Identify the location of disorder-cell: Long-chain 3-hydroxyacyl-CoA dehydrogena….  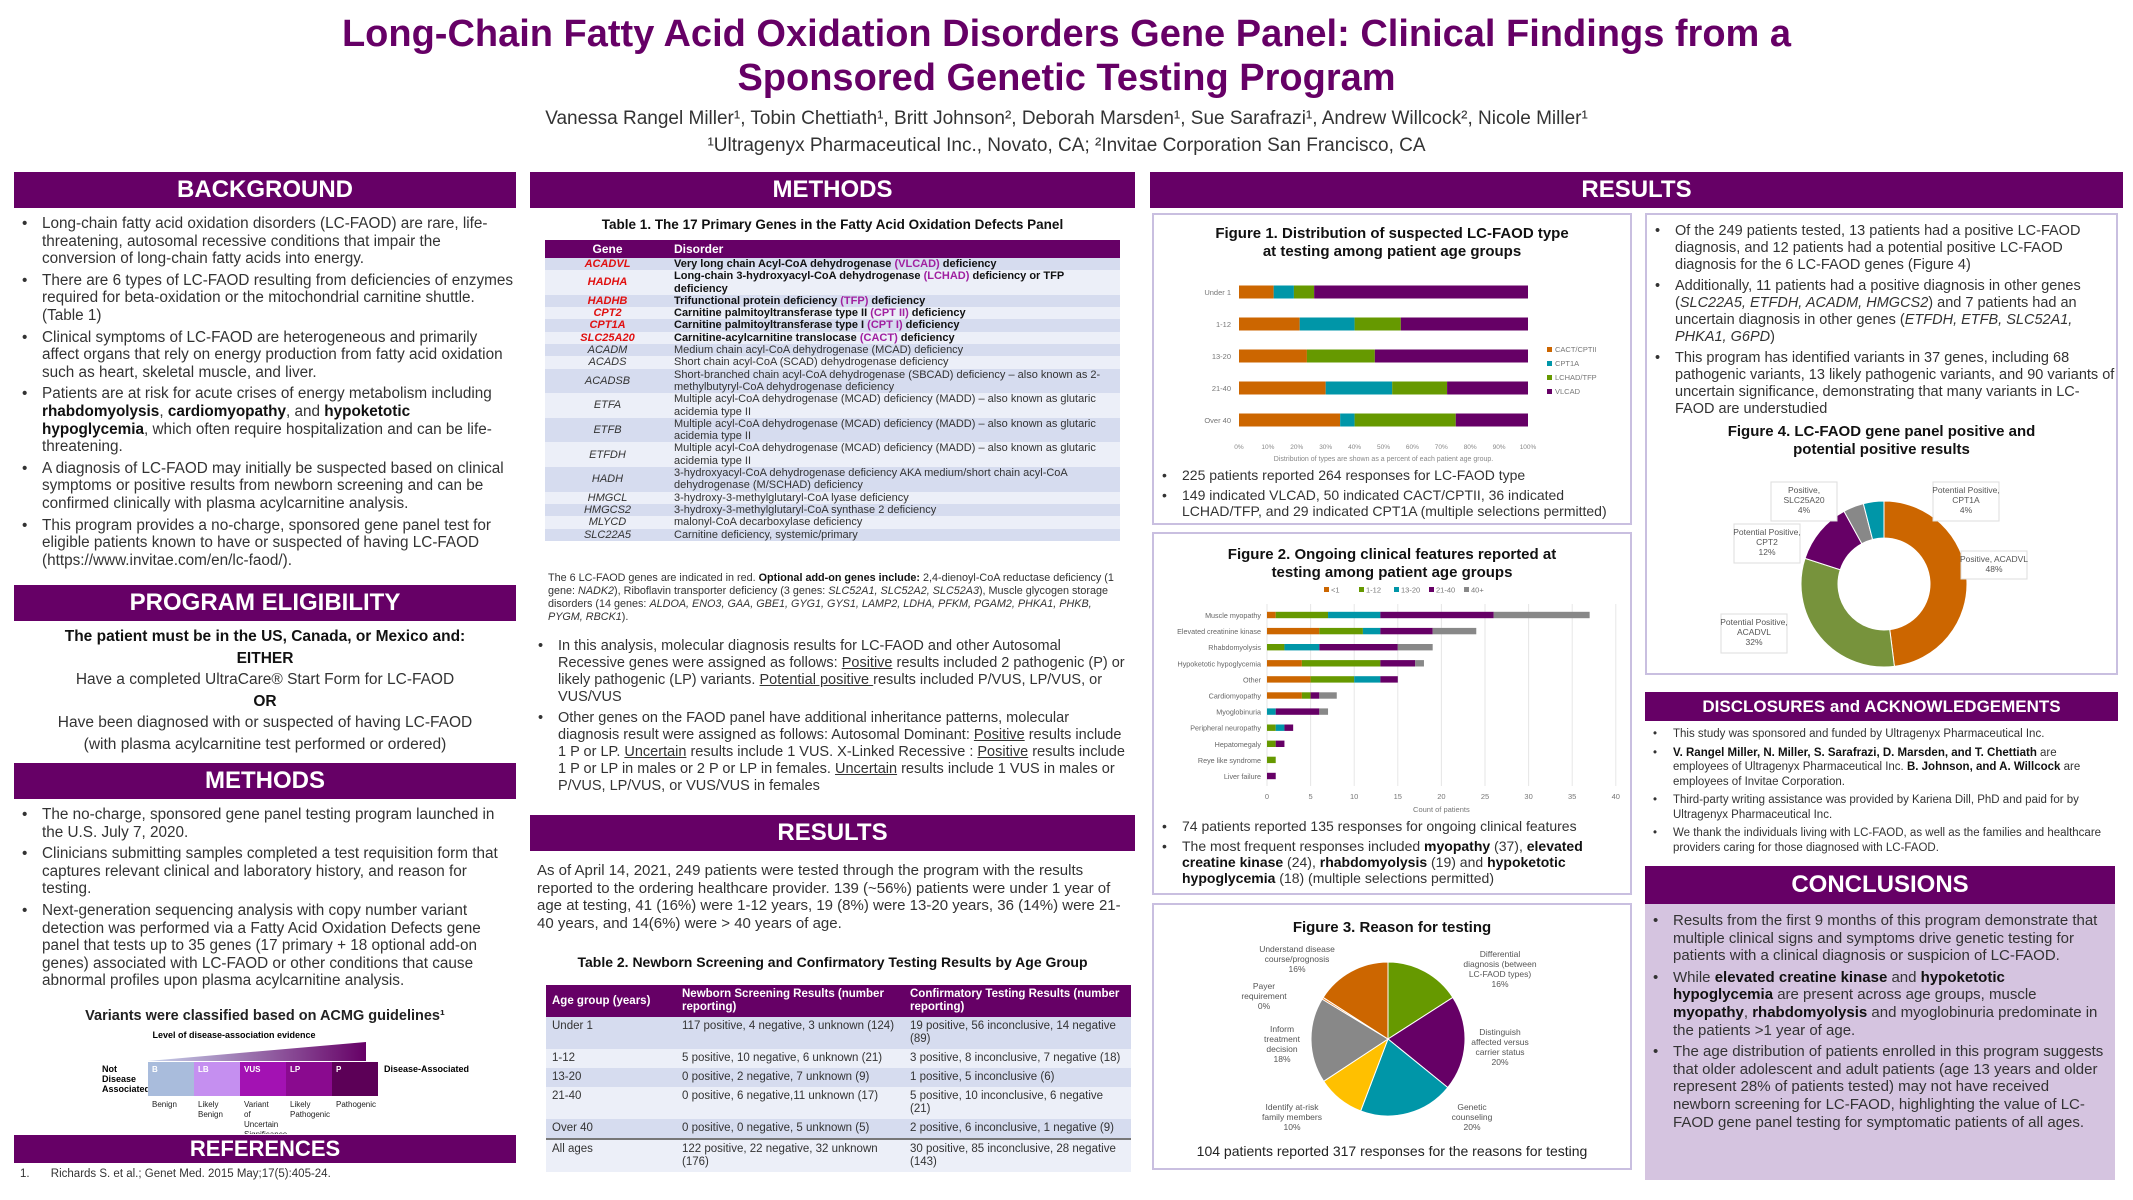
(895, 282).